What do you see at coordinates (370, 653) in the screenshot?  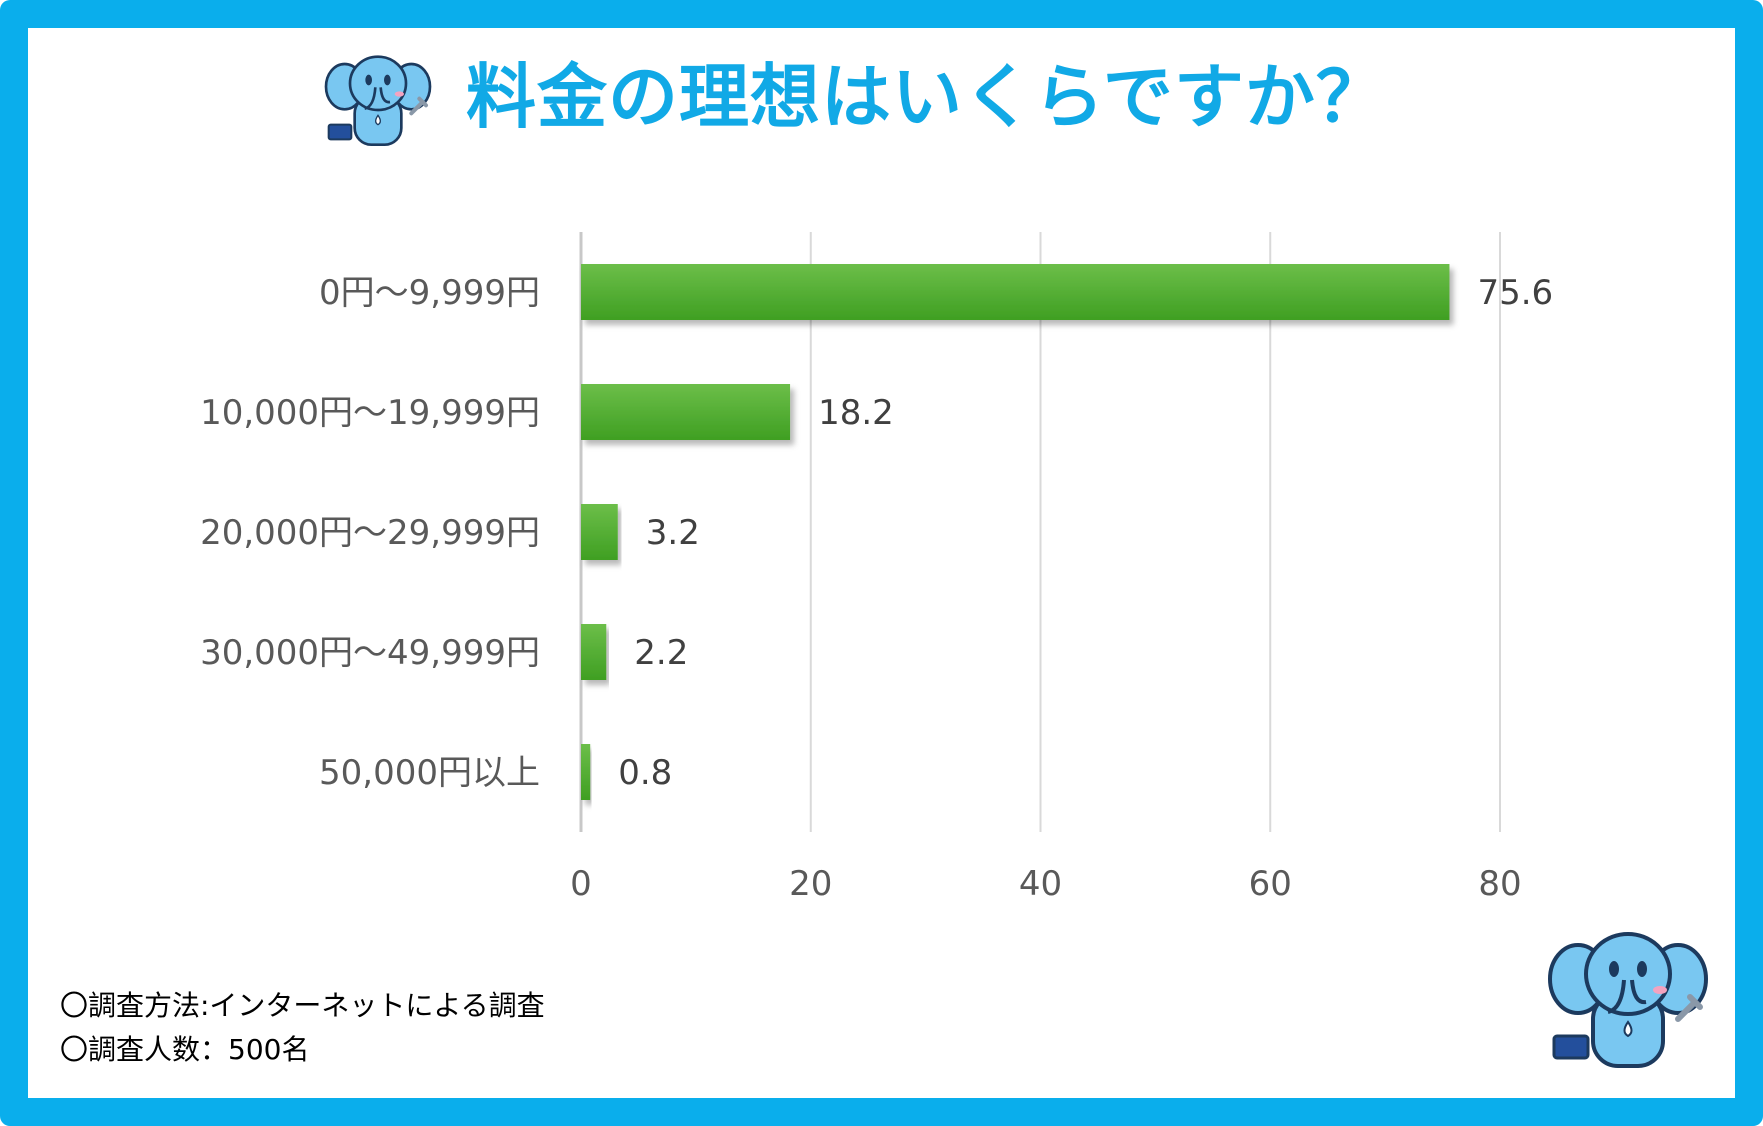 I see `category-label: 30,000円〜49,999円` at bounding box center [370, 653].